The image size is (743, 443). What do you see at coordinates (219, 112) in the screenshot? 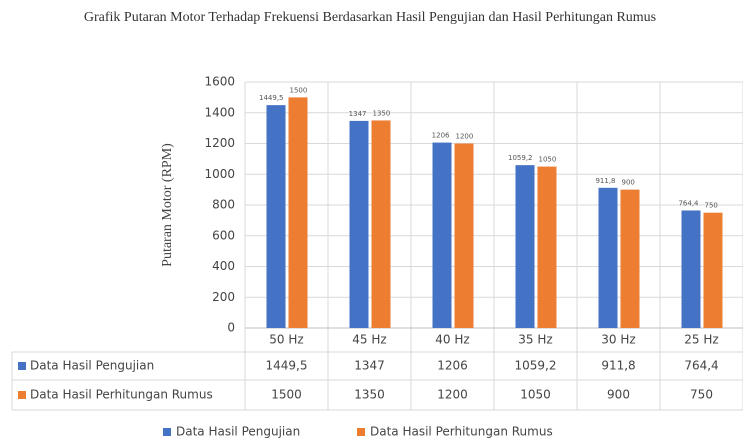
I see `y-tick-label: 1400` at bounding box center [219, 112].